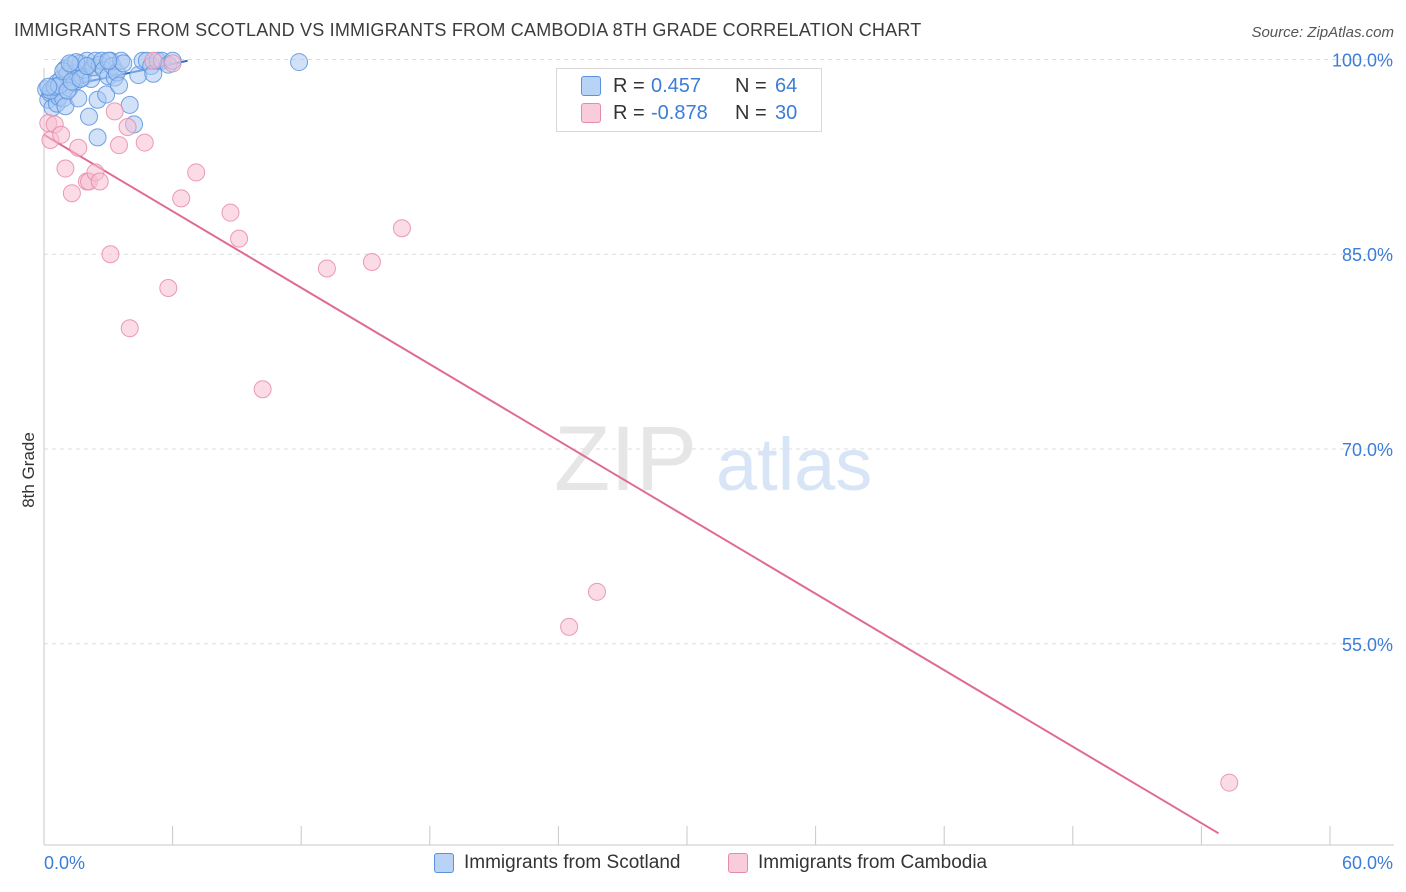 Image resolution: width=1406 pixels, height=892 pixels. I want to click on legend-row-scotland: R = 0.457 N = 64, so click(689, 86).